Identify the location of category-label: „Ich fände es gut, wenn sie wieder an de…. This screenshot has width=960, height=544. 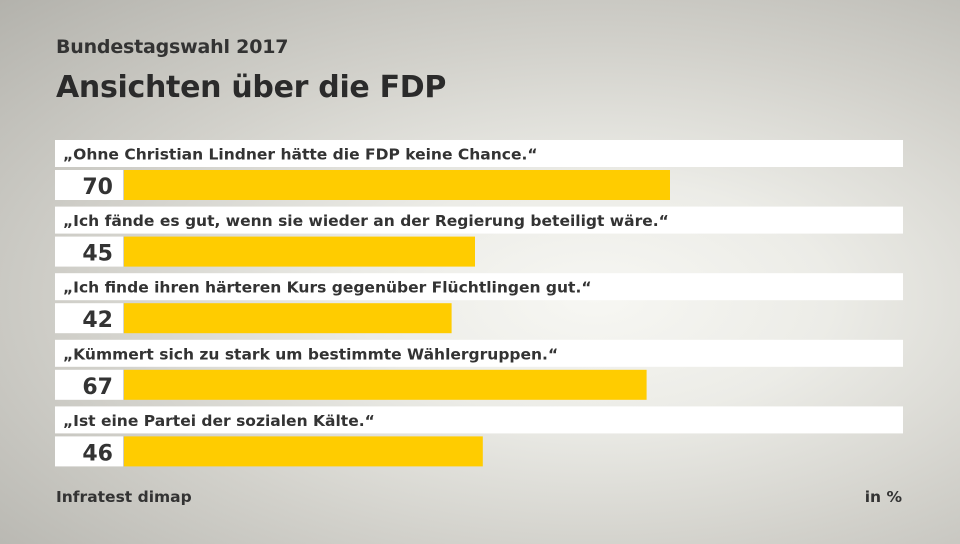
(366, 221).